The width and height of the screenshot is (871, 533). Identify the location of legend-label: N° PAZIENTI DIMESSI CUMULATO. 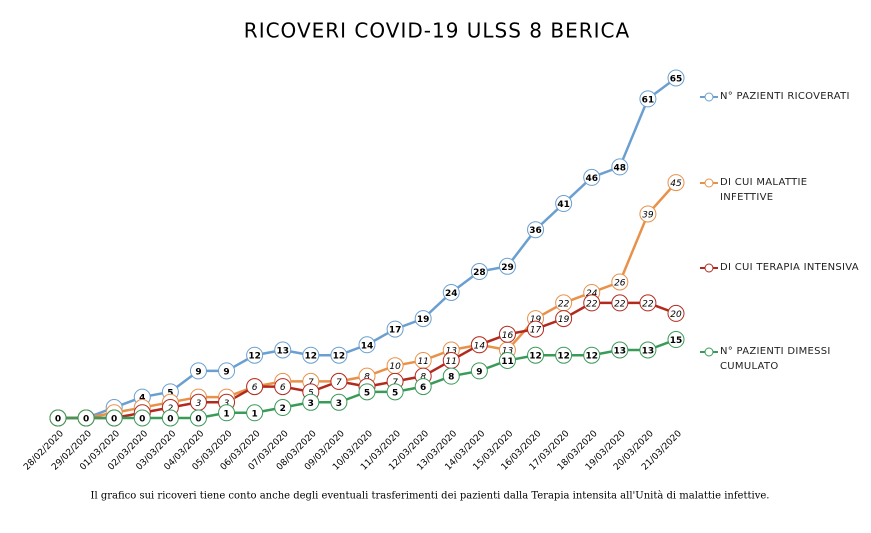
(775, 359).